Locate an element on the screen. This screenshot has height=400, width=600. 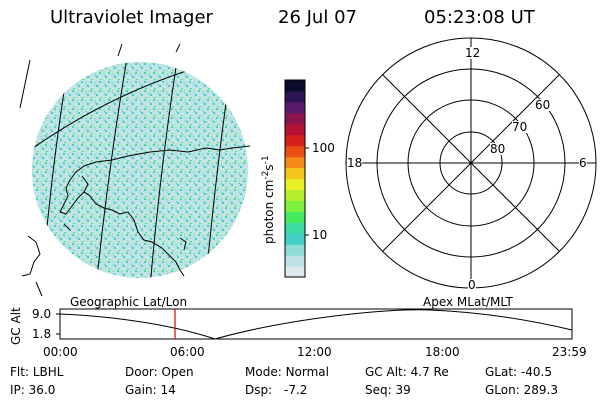
timeline-x-tick: 00:00 is located at coordinates (60, 352).